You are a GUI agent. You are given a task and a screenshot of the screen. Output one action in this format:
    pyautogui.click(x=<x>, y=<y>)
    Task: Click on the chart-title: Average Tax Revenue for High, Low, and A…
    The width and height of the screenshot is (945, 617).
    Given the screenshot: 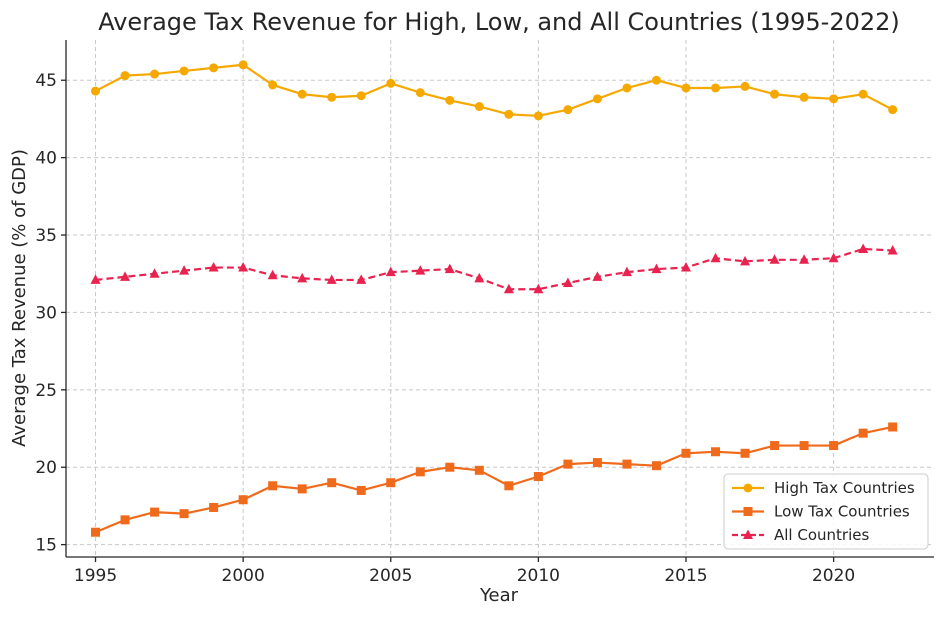 What is the action you would take?
    pyautogui.click(x=499, y=22)
    